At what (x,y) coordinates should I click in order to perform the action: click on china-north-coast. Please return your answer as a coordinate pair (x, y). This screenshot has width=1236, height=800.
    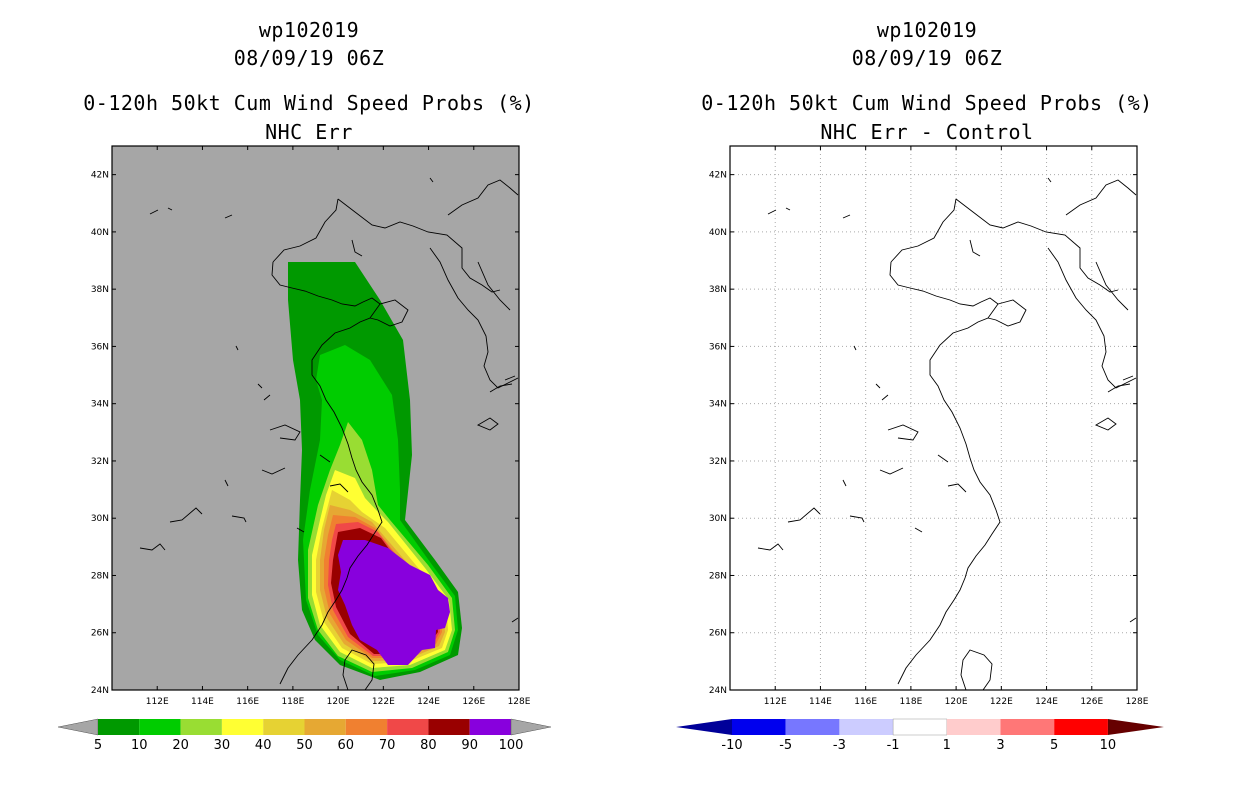
    Looking at the image, I should click on (386, 441).